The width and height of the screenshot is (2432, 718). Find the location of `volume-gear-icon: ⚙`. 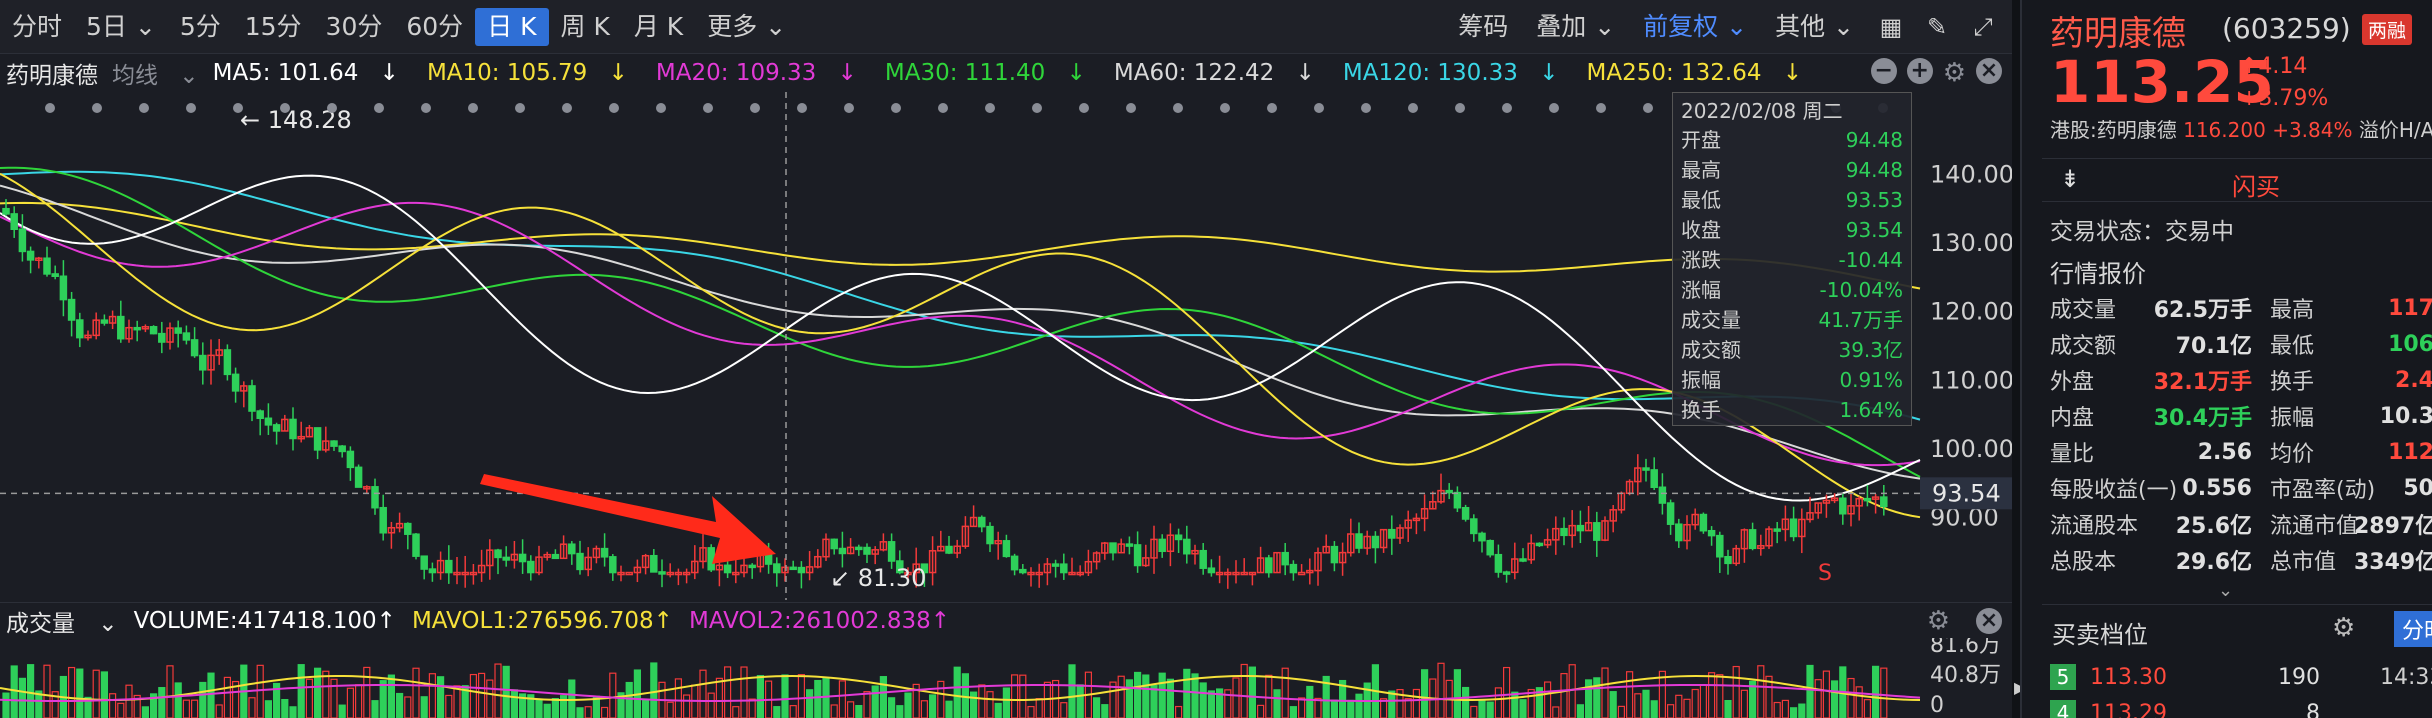

volume-gear-icon: ⚙ is located at coordinates (1938, 620).